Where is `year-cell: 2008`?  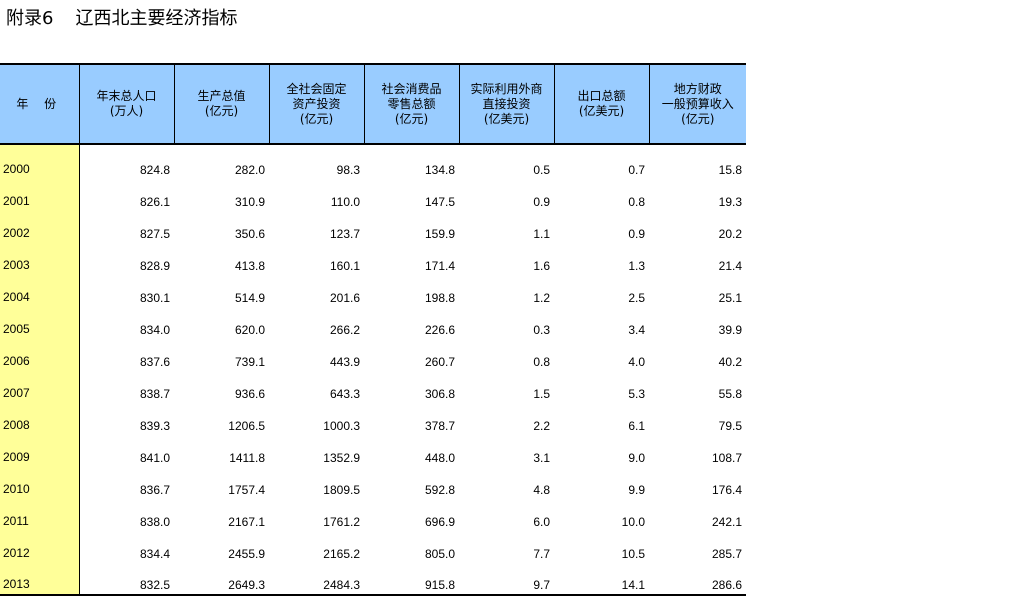 year-cell: 2008 is located at coordinates (40, 419).